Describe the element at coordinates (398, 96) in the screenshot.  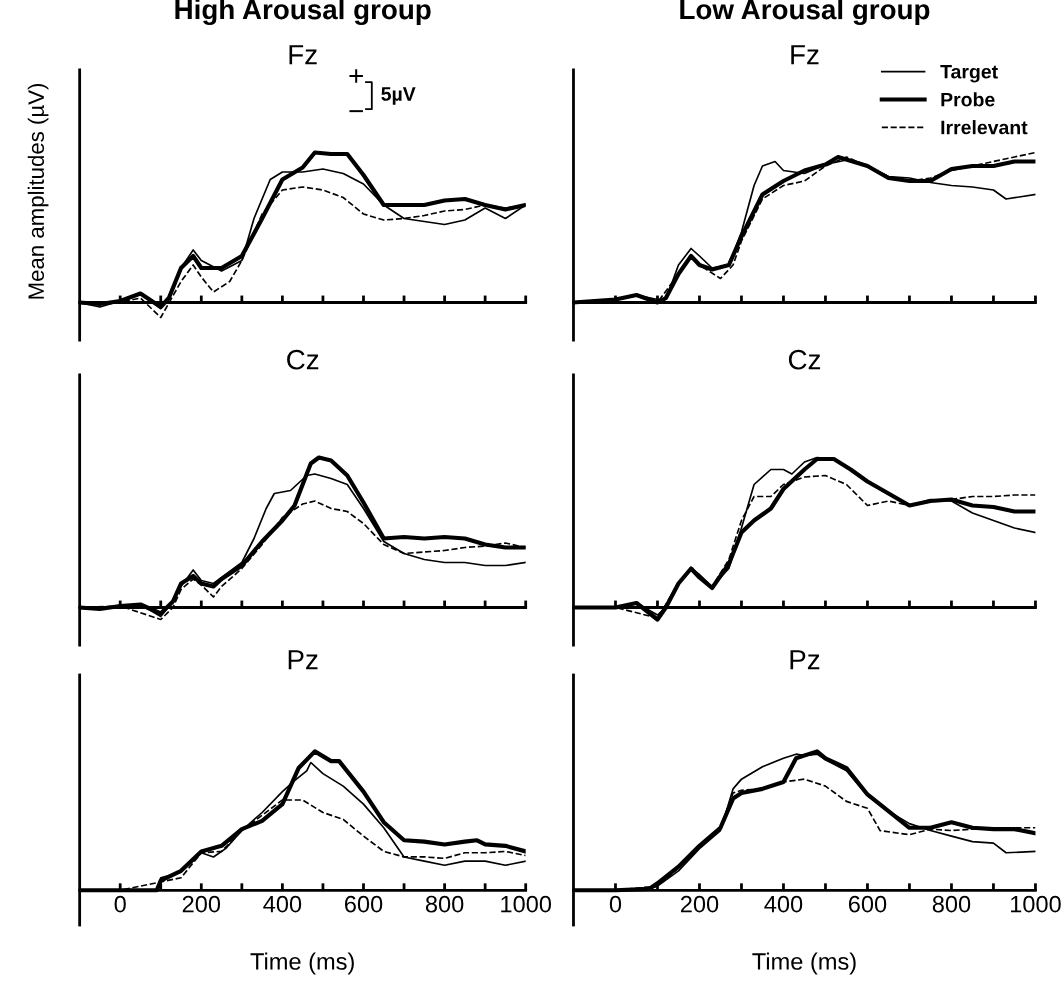
I see `text: 5µV` at that location.